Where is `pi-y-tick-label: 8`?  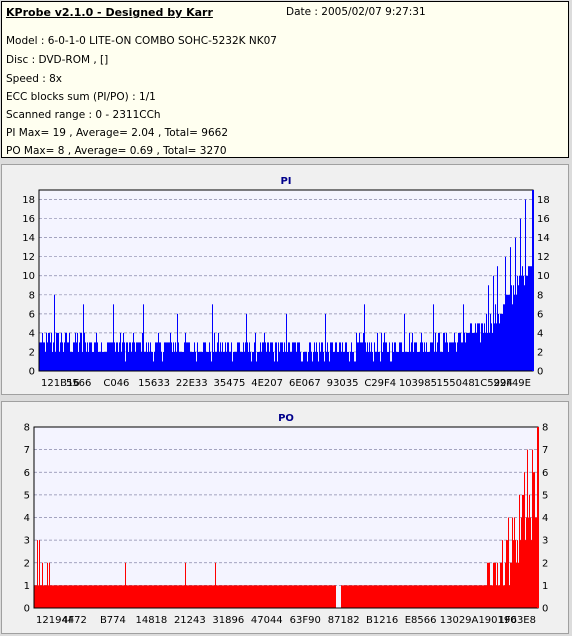
pi-y-tick-label: 8 is located at coordinates (32, 295).